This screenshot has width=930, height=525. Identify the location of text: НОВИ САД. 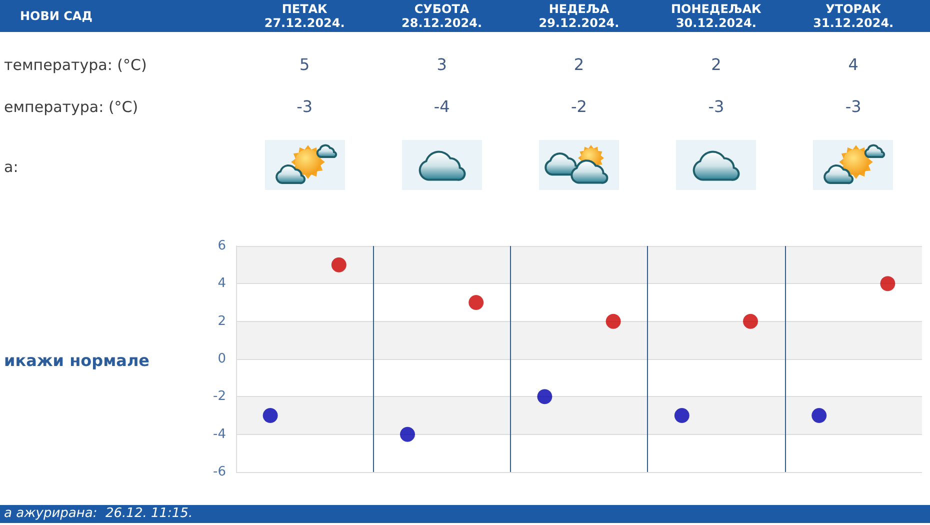
(56, 16).